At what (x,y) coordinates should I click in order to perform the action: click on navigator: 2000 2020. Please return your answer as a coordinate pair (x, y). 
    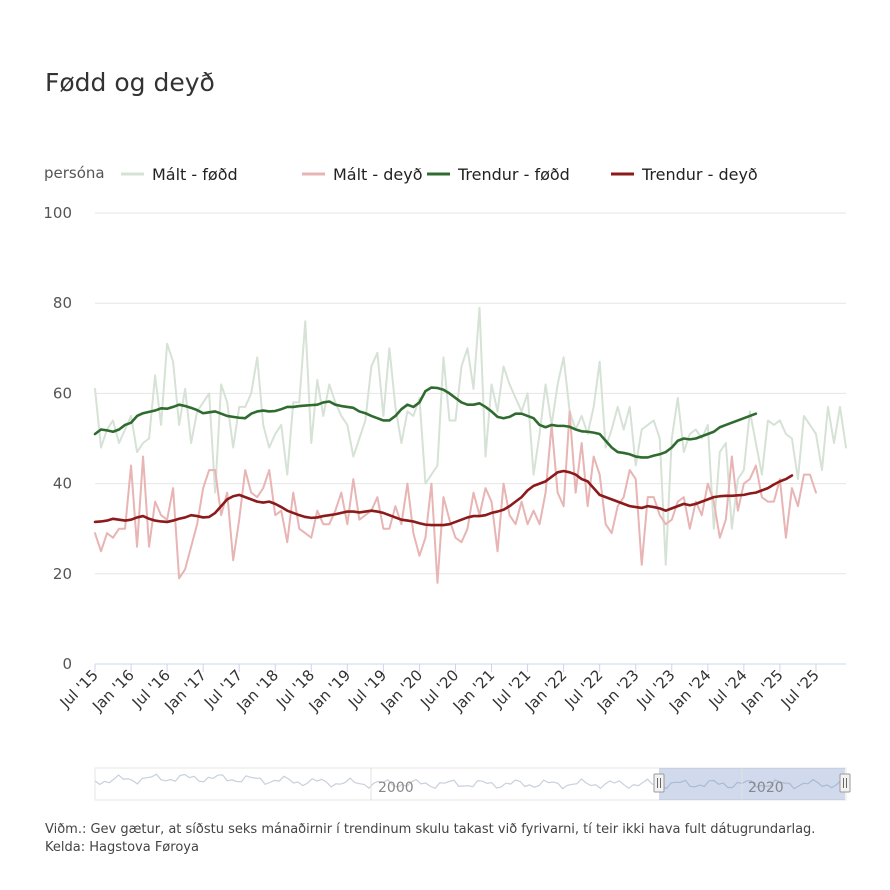
    Looking at the image, I should click on (472, 784).